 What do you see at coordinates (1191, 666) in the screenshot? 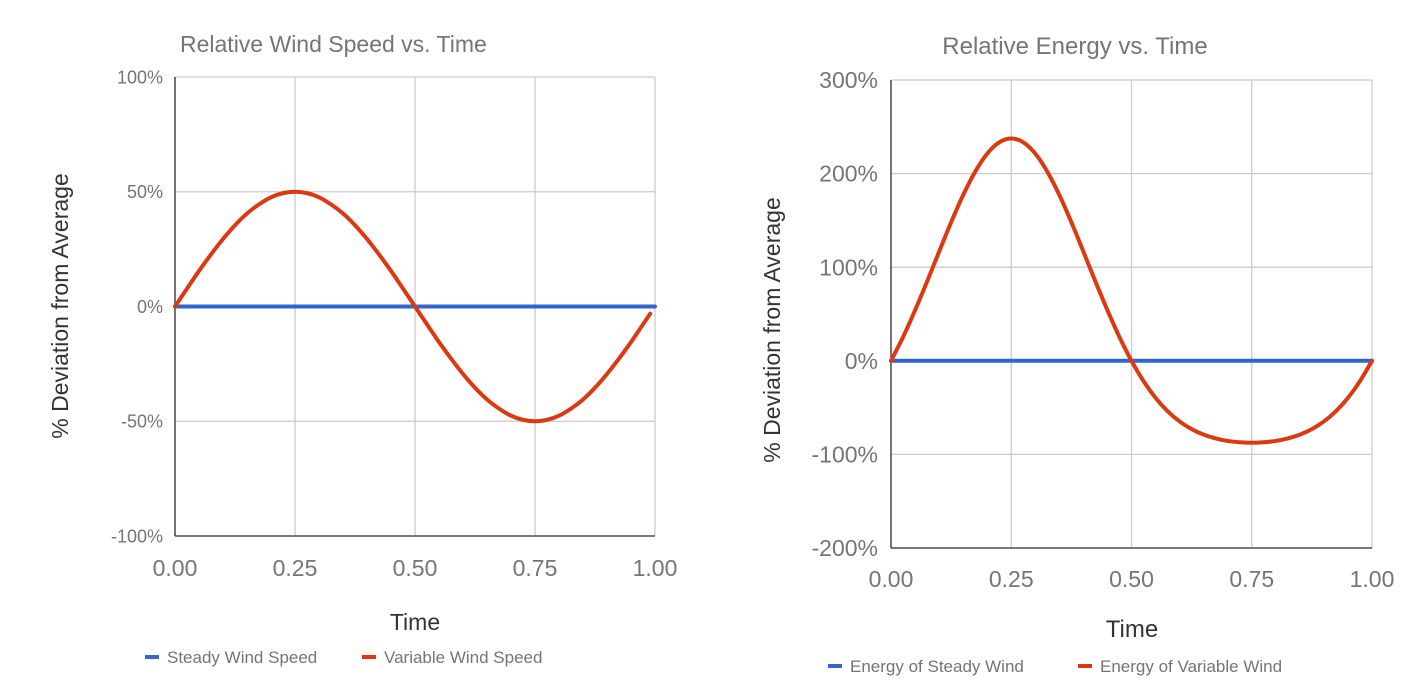
I see `legend-label: Energy of Variable Wind` at bounding box center [1191, 666].